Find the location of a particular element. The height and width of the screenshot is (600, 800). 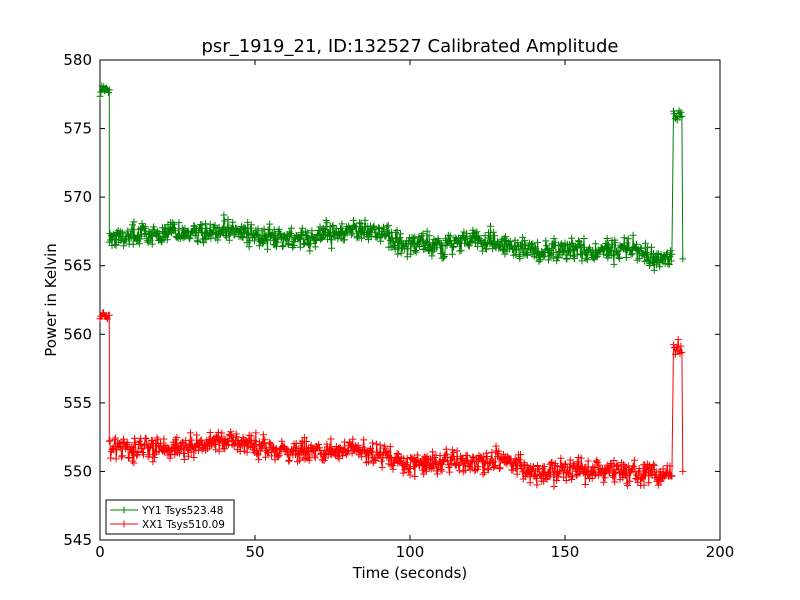

x-axis-label: Time (seconds) is located at coordinates (410, 573).